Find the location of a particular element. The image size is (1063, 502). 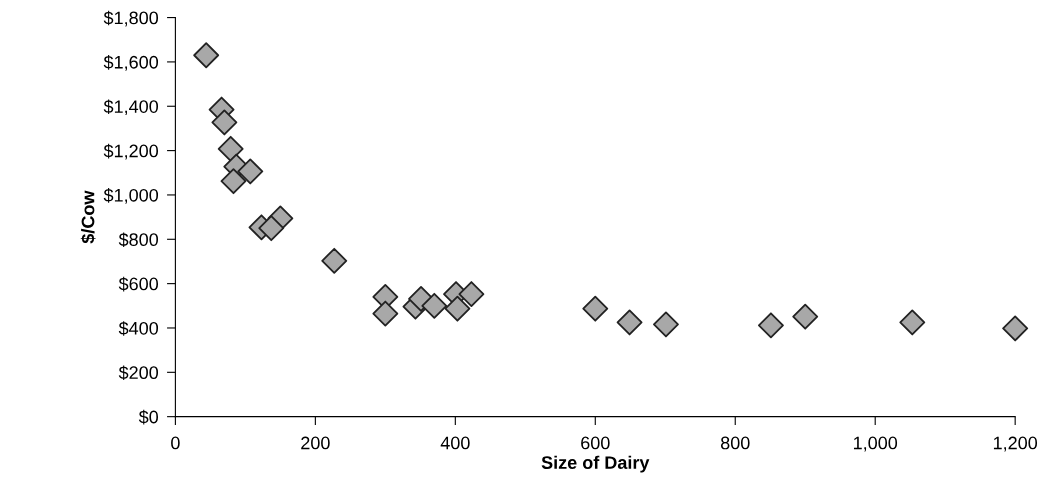

x-tick-label: 400 is located at coordinates (455, 443).